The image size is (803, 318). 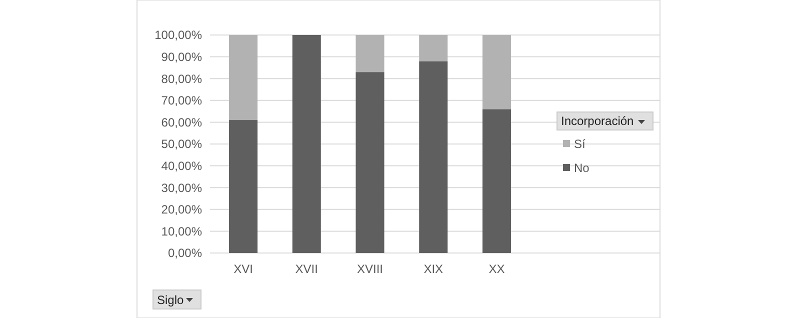 What do you see at coordinates (185, 253) in the screenshot?
I see `y-tick-label: 0,00%` at bounding box center [185, 253].